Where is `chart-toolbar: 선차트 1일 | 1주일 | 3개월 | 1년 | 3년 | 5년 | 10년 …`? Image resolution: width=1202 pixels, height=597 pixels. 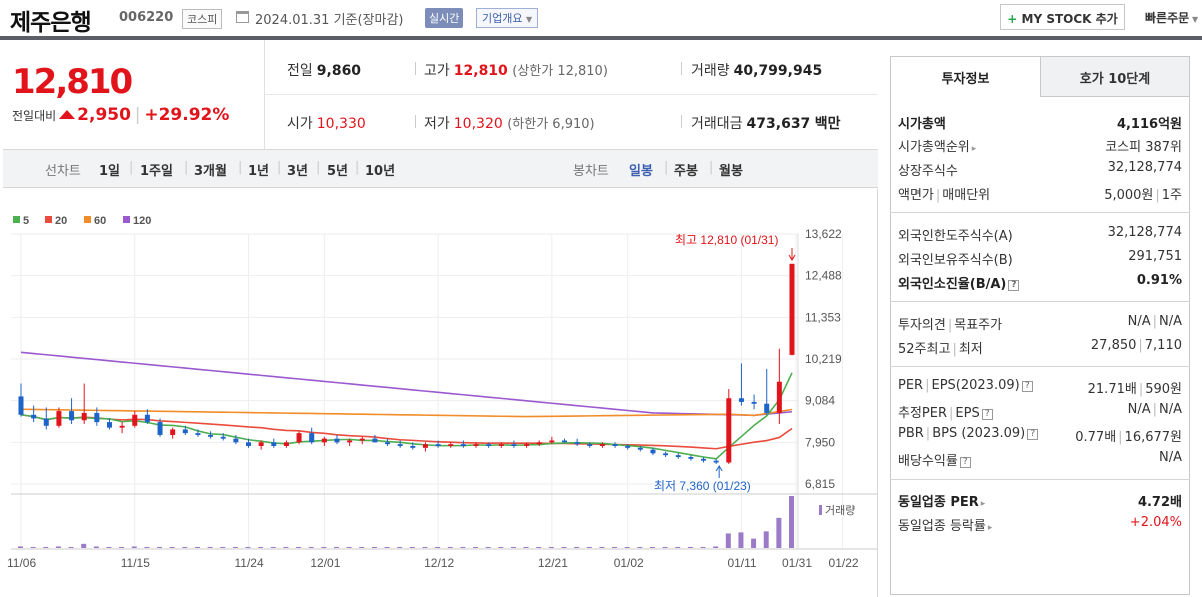
chart-toolbar: 선차트 1일 | 1주일 | 3개월 | 1년 | 3년 | 5년 | 10년 … is located at coordinates (440, 169).